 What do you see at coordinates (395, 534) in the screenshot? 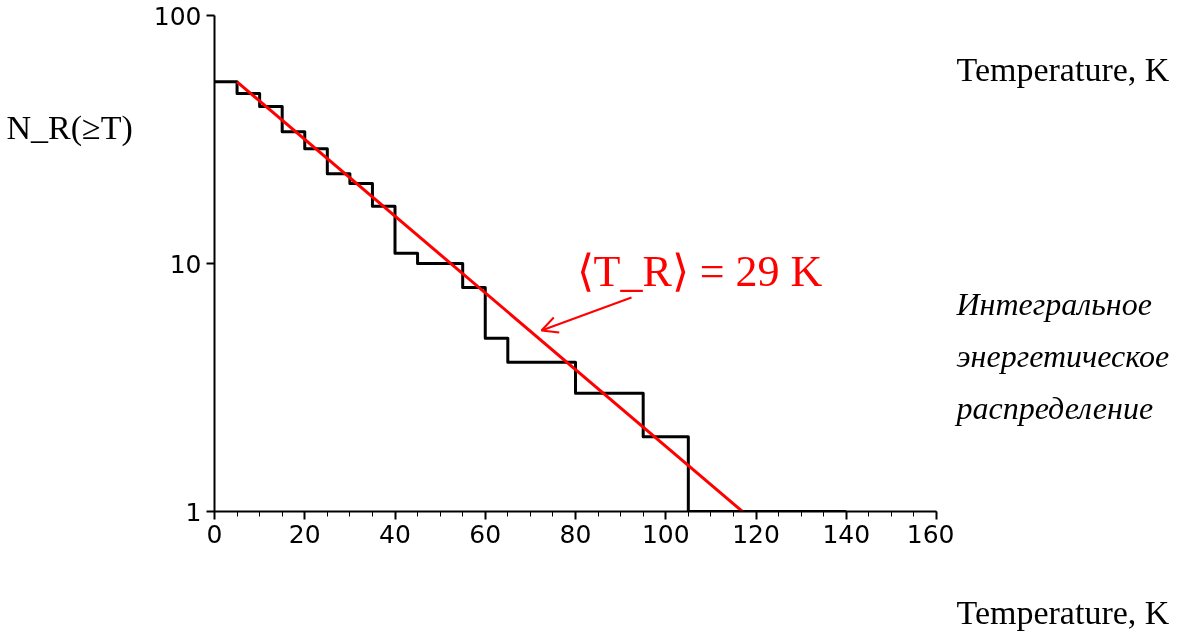
I see `x-tick-label: 40` at bounding box center [395, 534].